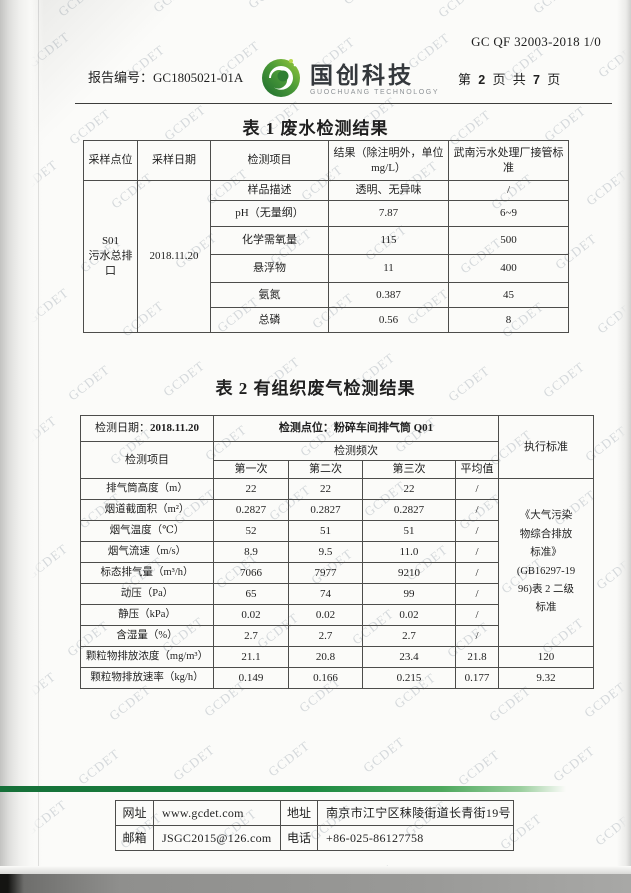  Describe the element at coordinates (388, 160) in the screenshot. I see `col-header-result: 结果（除注明外，单位 mg/L）` at that location.